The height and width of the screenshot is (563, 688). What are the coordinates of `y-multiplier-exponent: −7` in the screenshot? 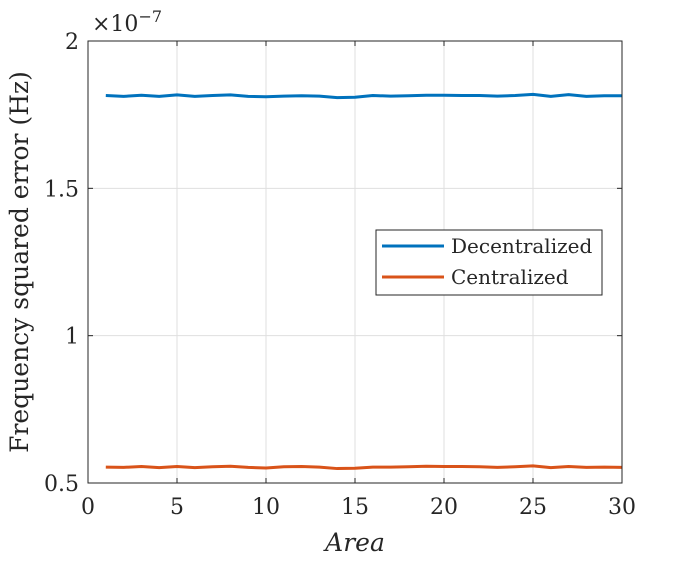 It's located at (150, 16).